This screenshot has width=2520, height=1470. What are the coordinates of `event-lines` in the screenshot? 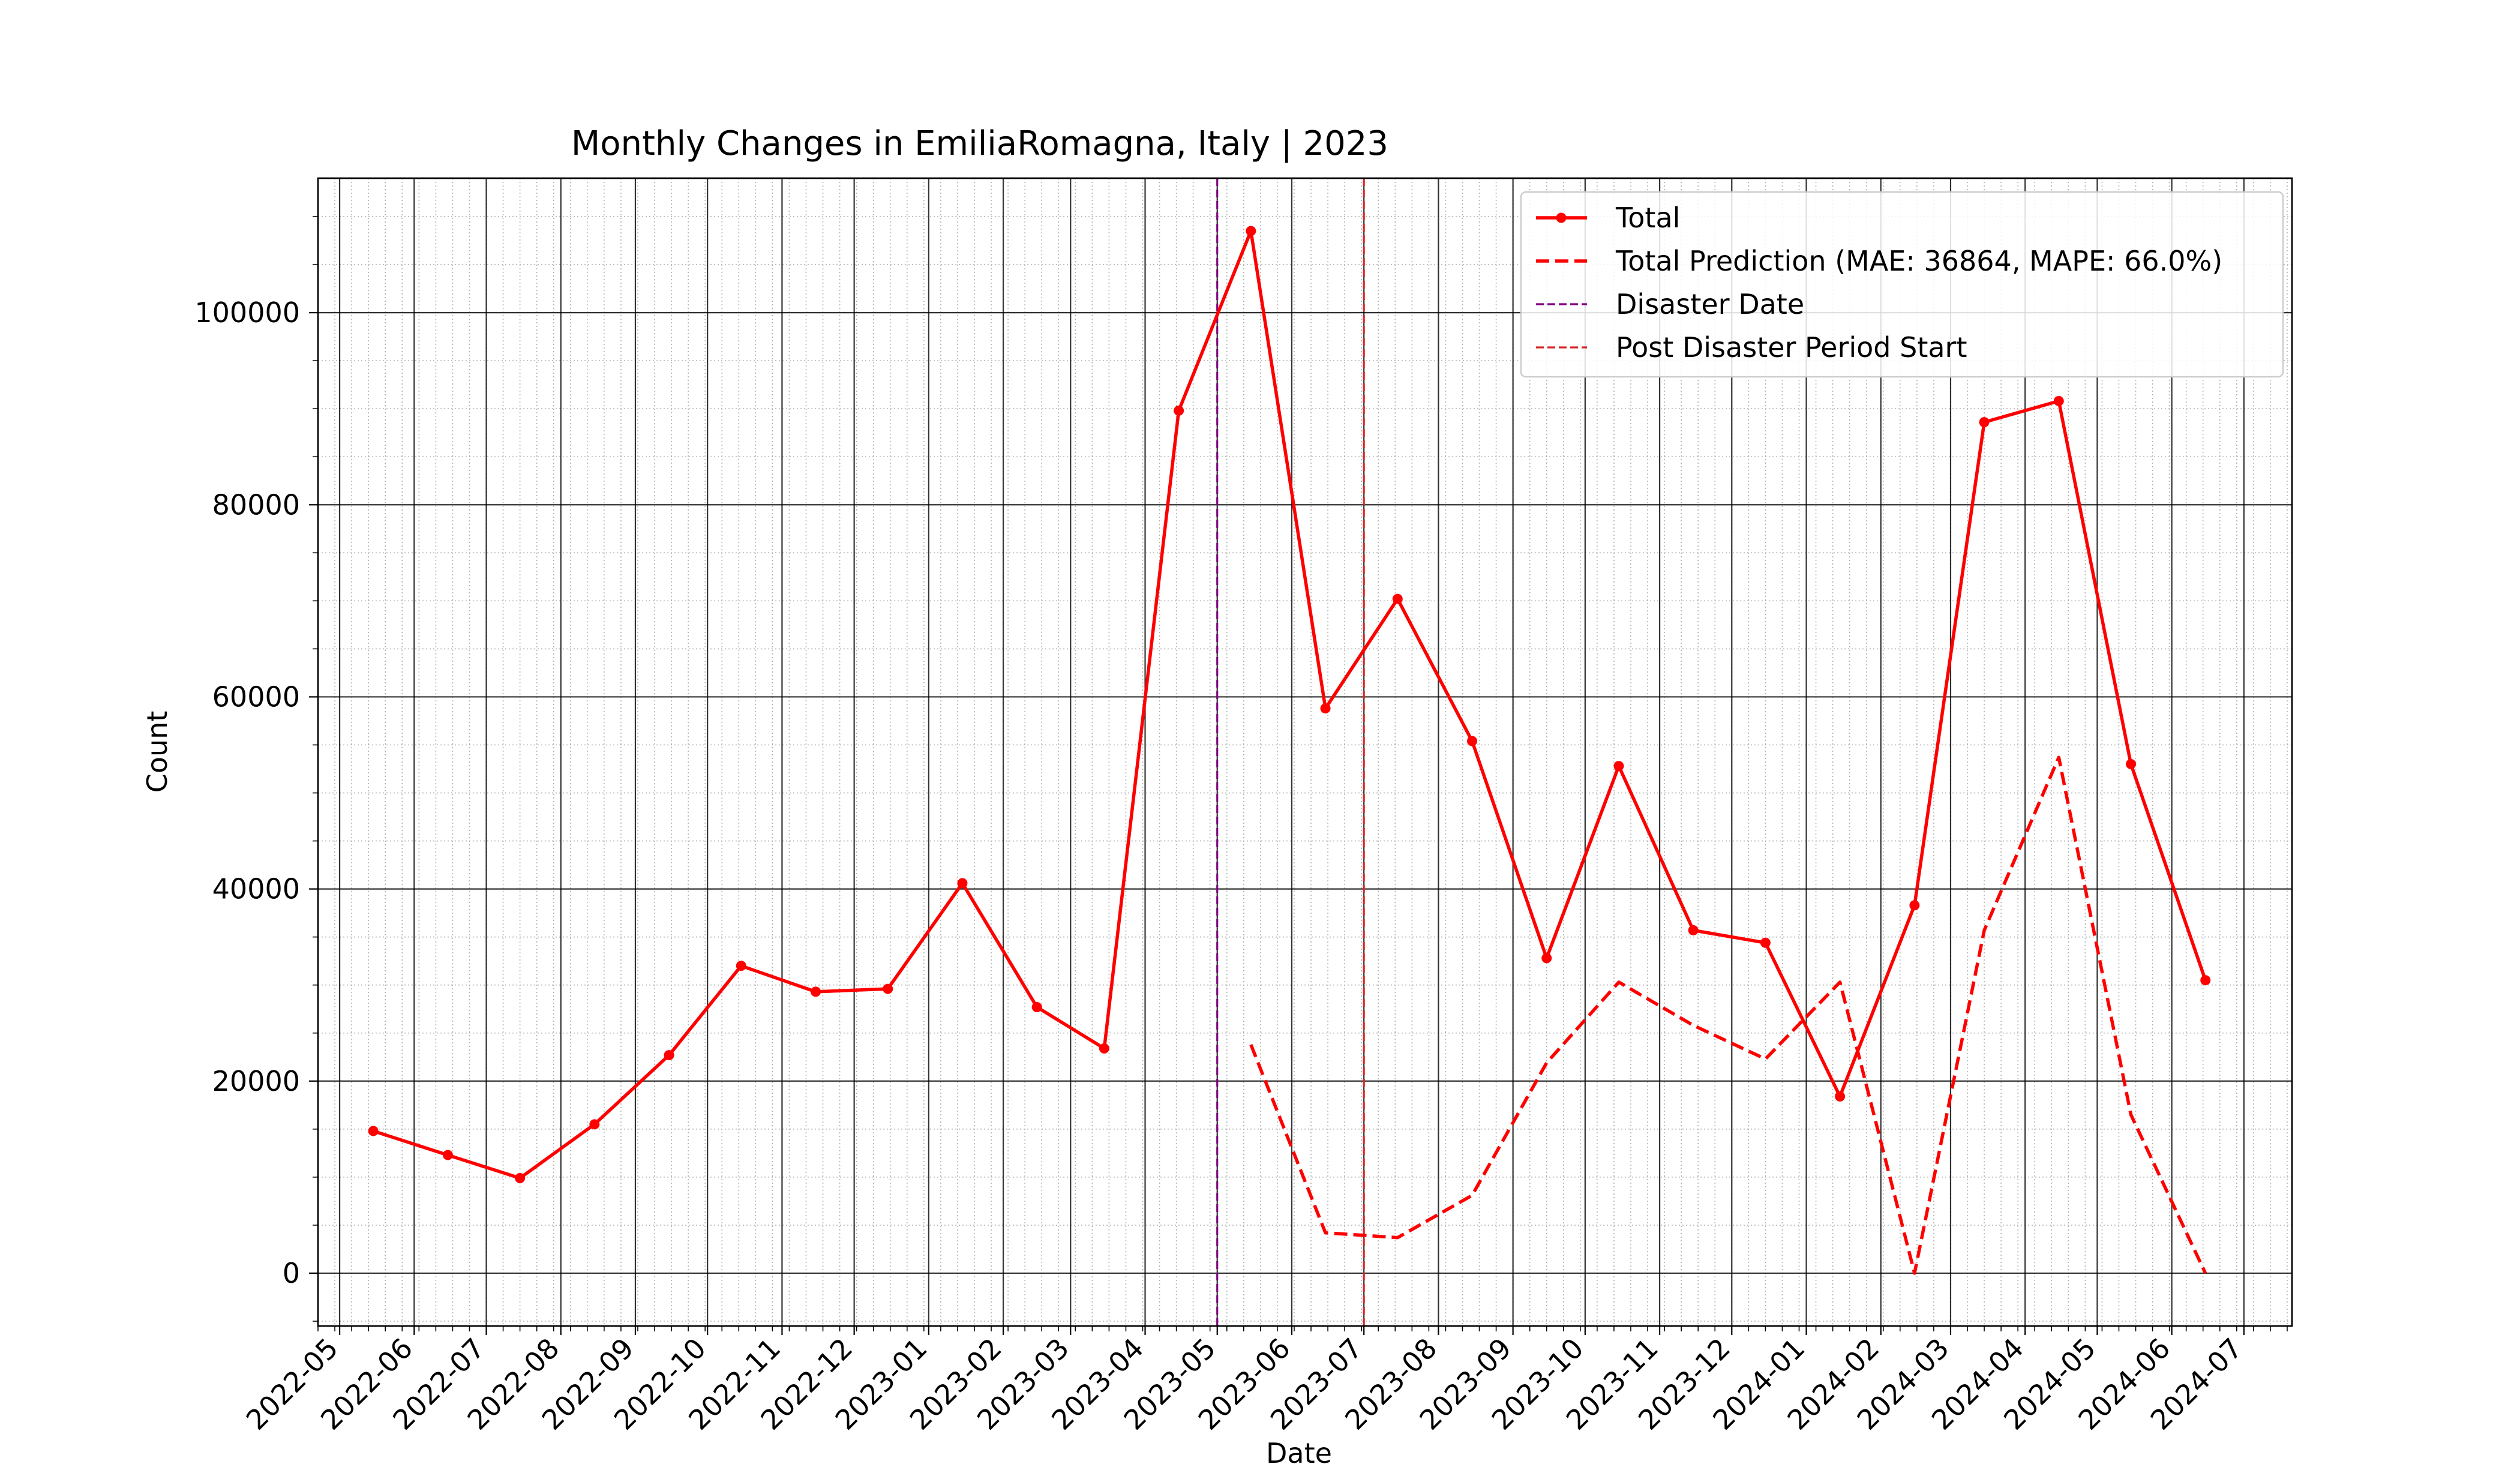 It's located at (1290, 752).